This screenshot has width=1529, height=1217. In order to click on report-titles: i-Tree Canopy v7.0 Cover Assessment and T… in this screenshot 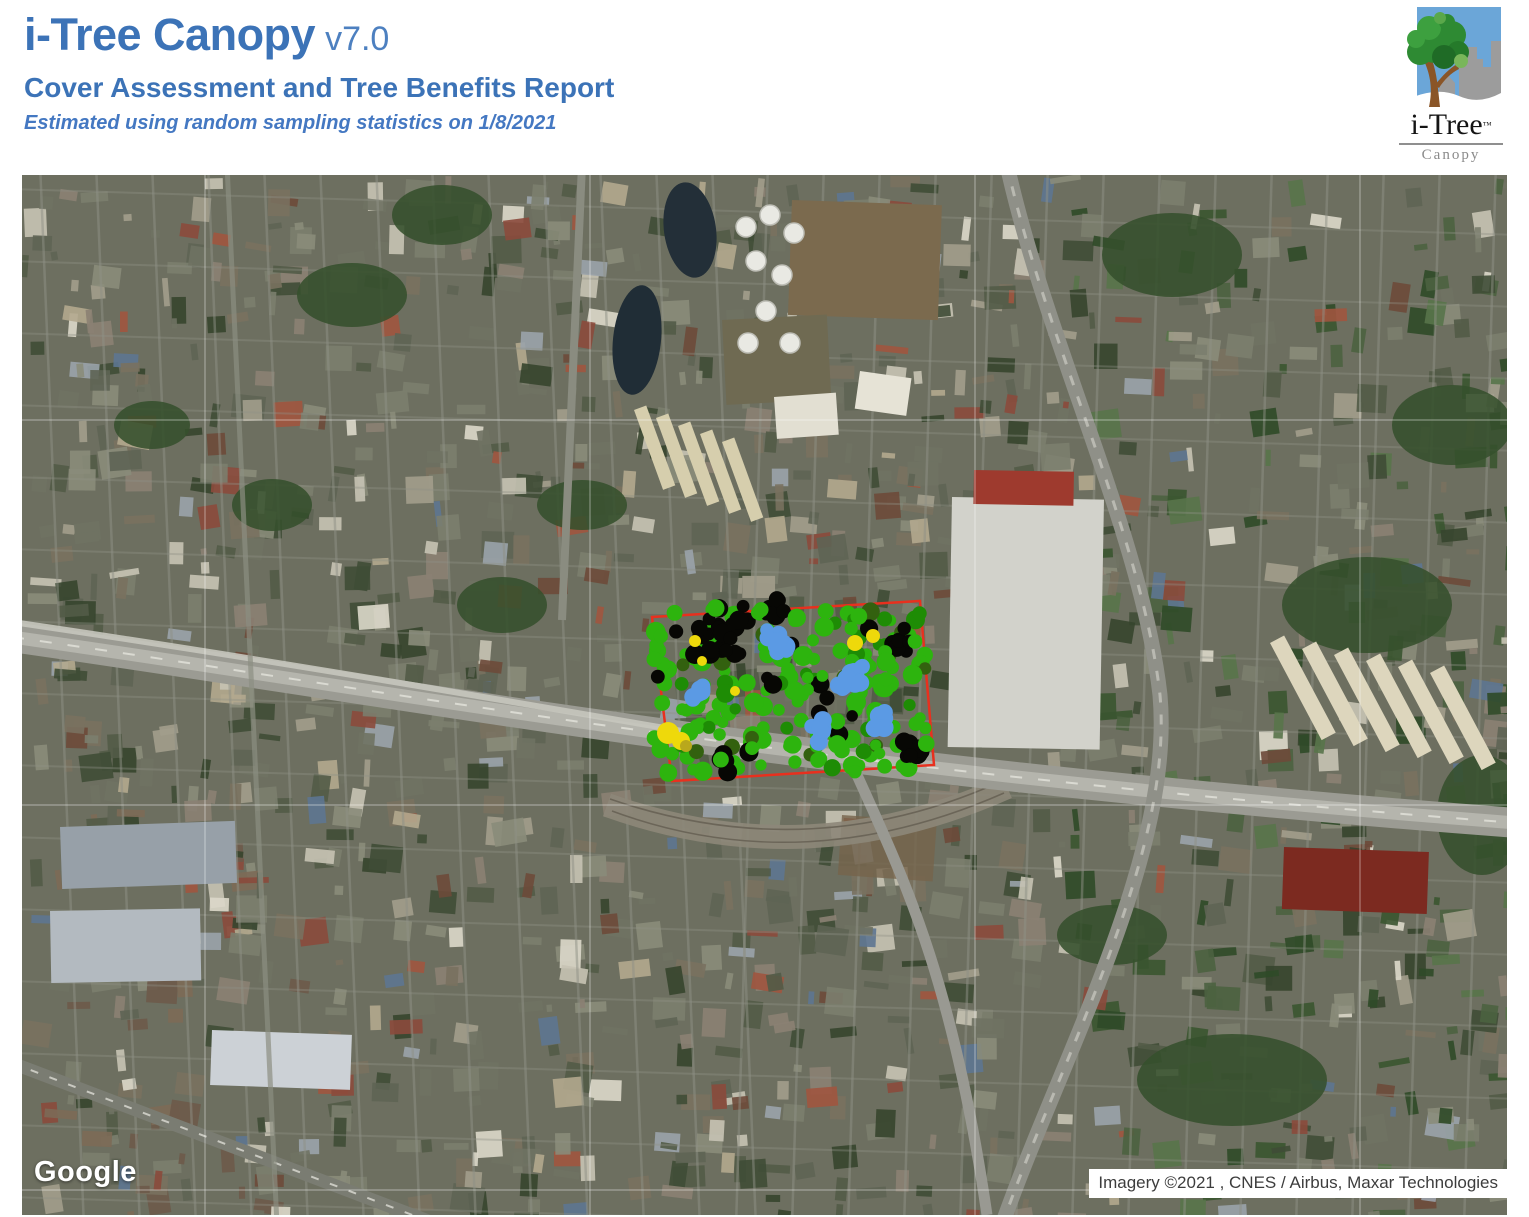, I will do `click(319, 72)`.